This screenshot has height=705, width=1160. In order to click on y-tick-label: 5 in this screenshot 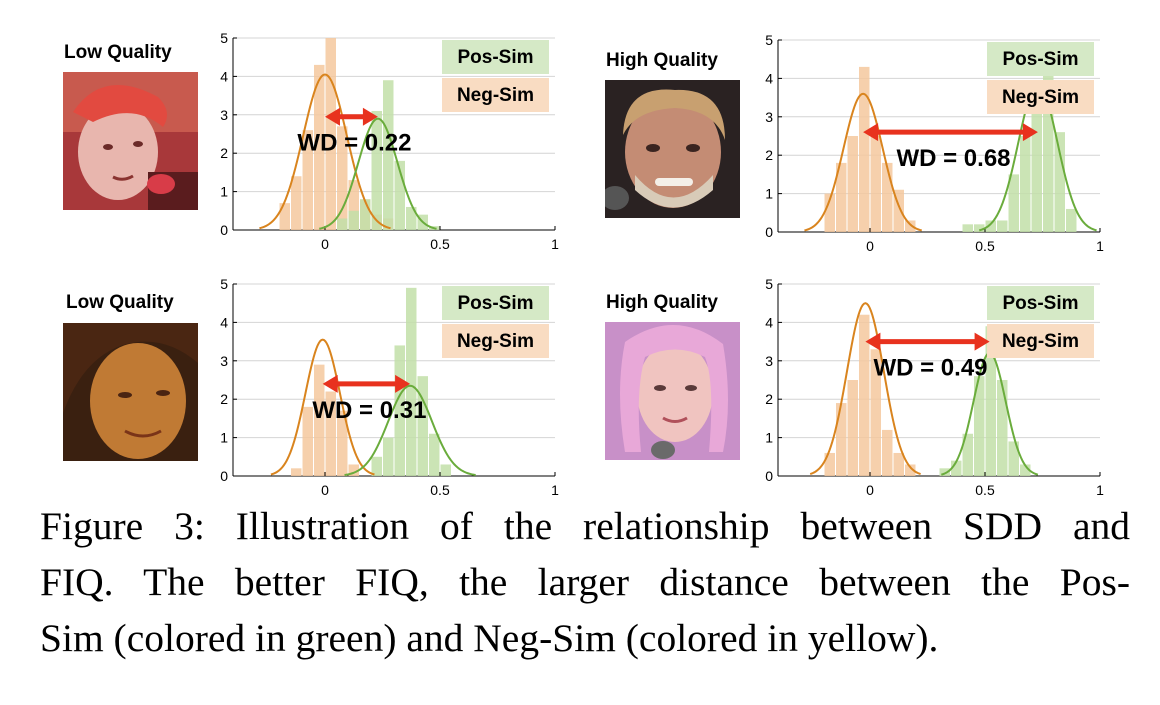, I will do `click(769, 40)`.